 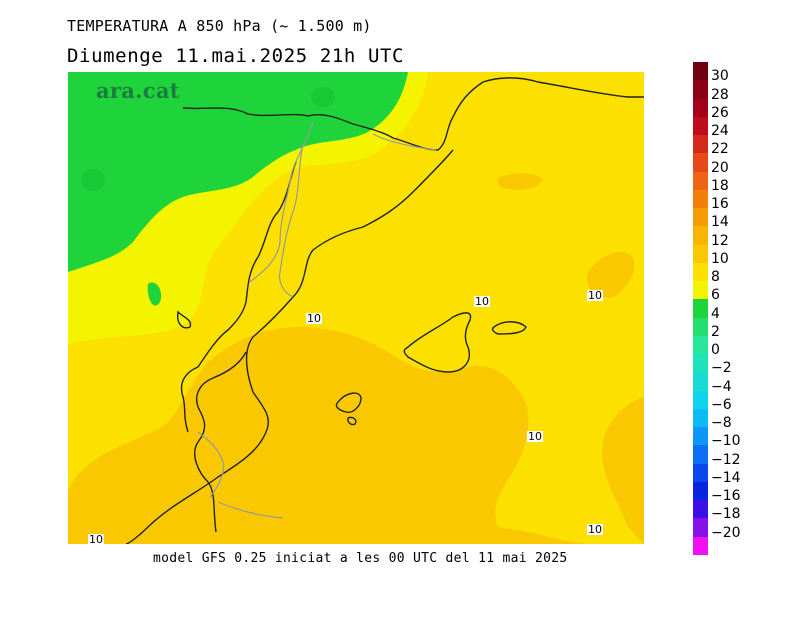 I want to click on color-scale-tick-label: −14, so click(x=726, y=477).